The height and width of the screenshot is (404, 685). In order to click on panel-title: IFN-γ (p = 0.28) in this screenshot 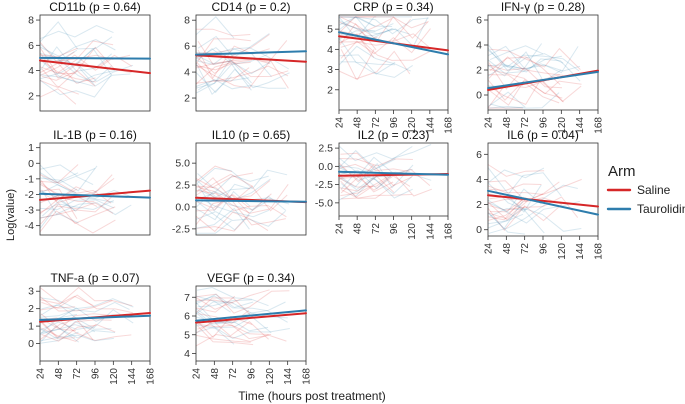, I will do `click(543, 7)`.